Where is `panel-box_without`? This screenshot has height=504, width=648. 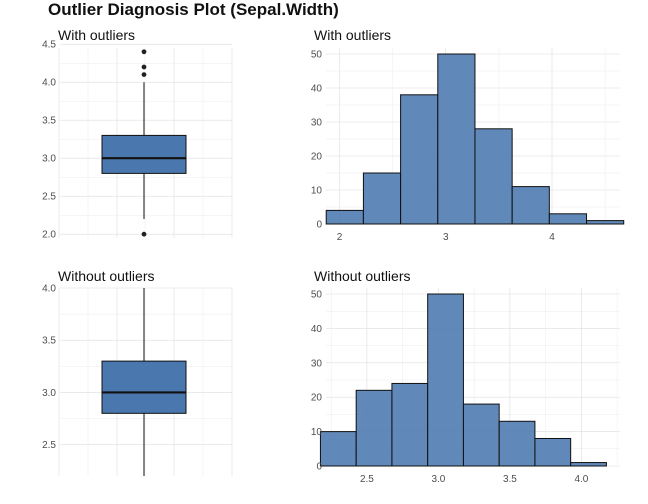 panel-box_without is located at coordinates (145, 381).